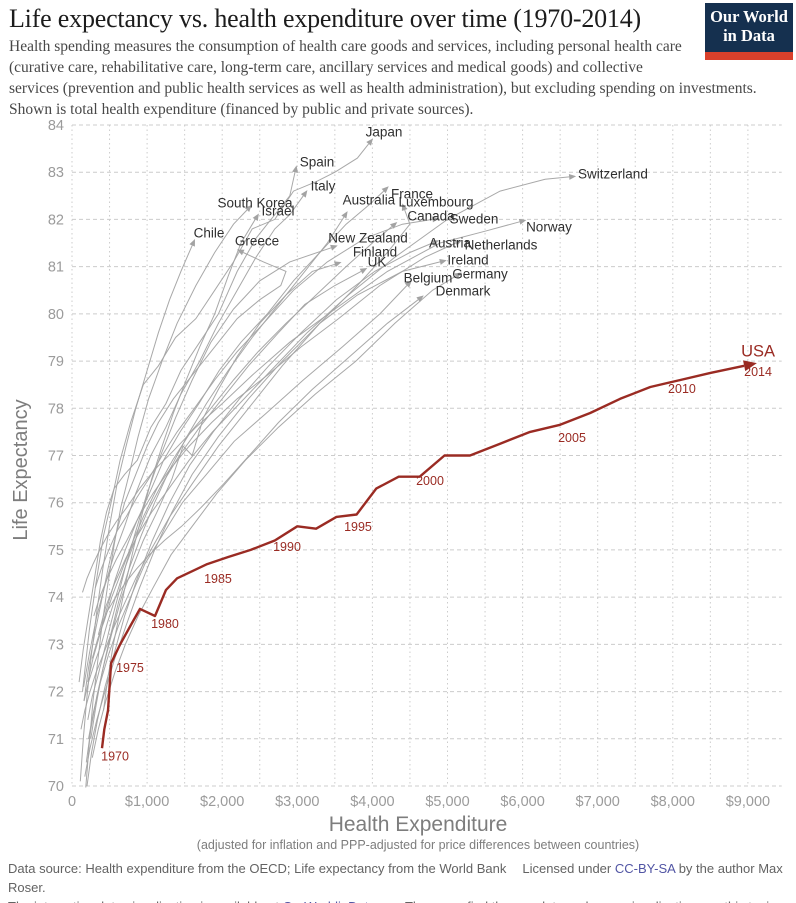 This screenshot has height=903, width=796. I want to click on country-arrow-spain, so click(295, 169).